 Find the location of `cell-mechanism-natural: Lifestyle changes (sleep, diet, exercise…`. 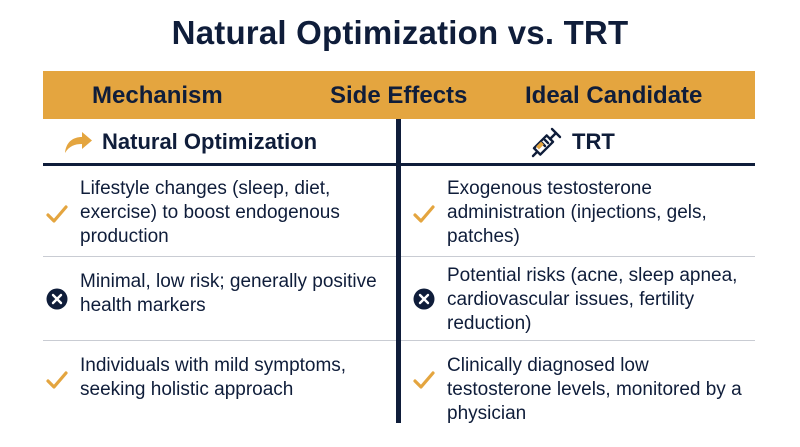

cell-mechanism-natural: Lifestyle changes (sleep, diet, exercise… is located at coordinates (210, 212).